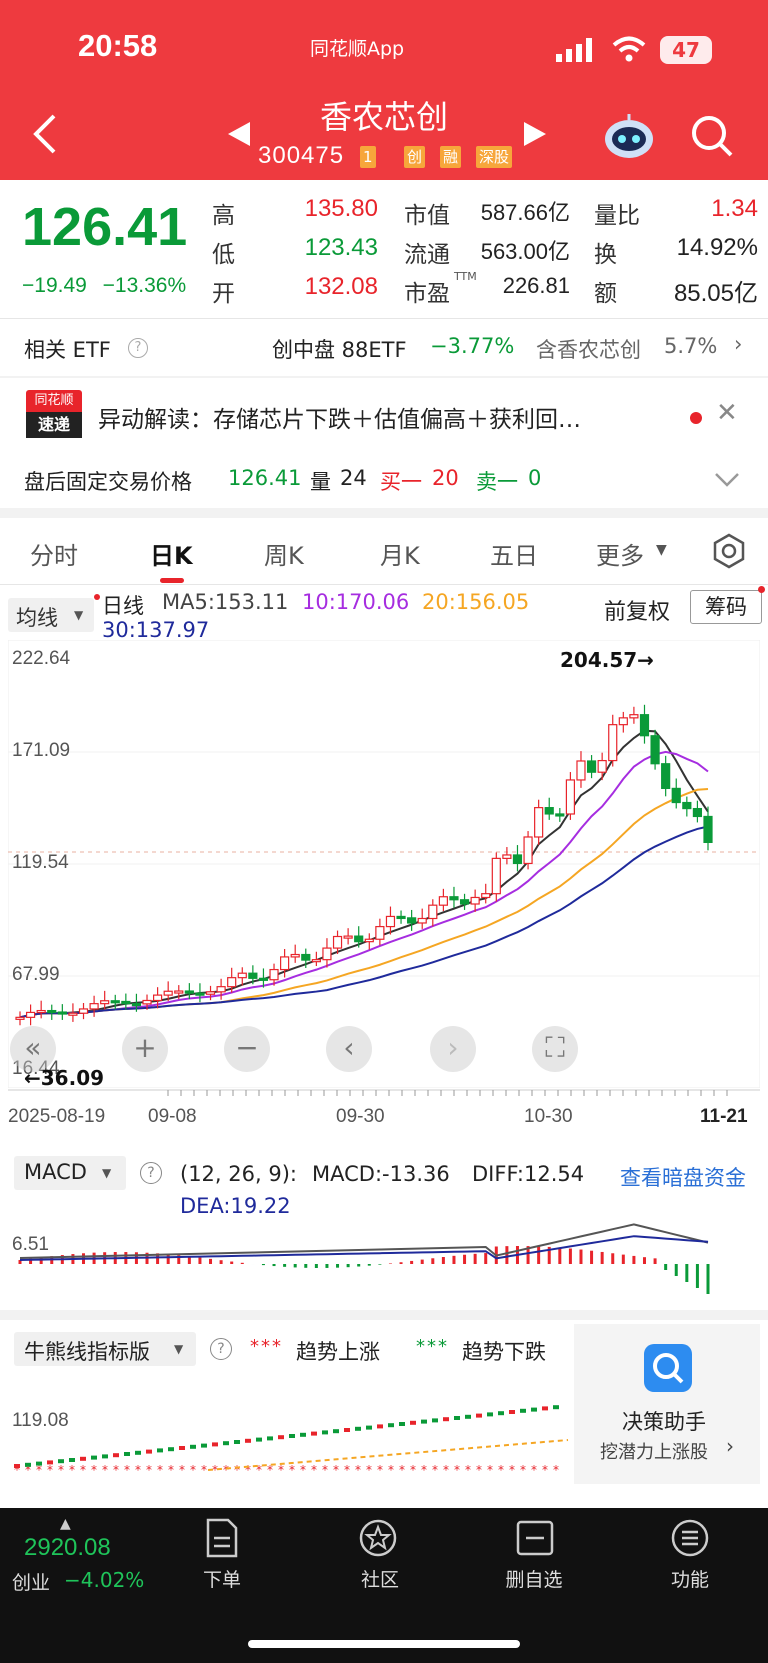 The height and width of the screenshot is (1663, 768). Describe the element at coordinates (727, 413) in the screenshot. I see `close-icon: ✕` at that location.